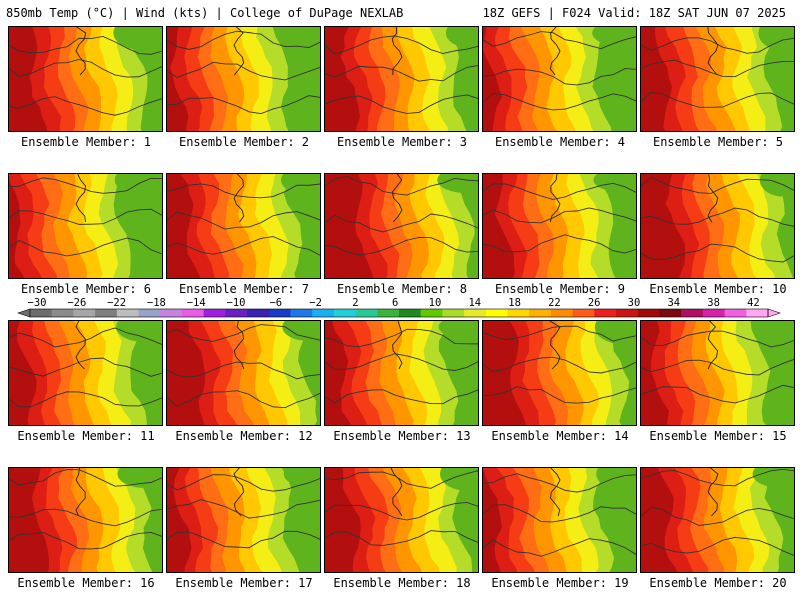  I want to click on colorbar-tick-label: 34, so click(674, 303).